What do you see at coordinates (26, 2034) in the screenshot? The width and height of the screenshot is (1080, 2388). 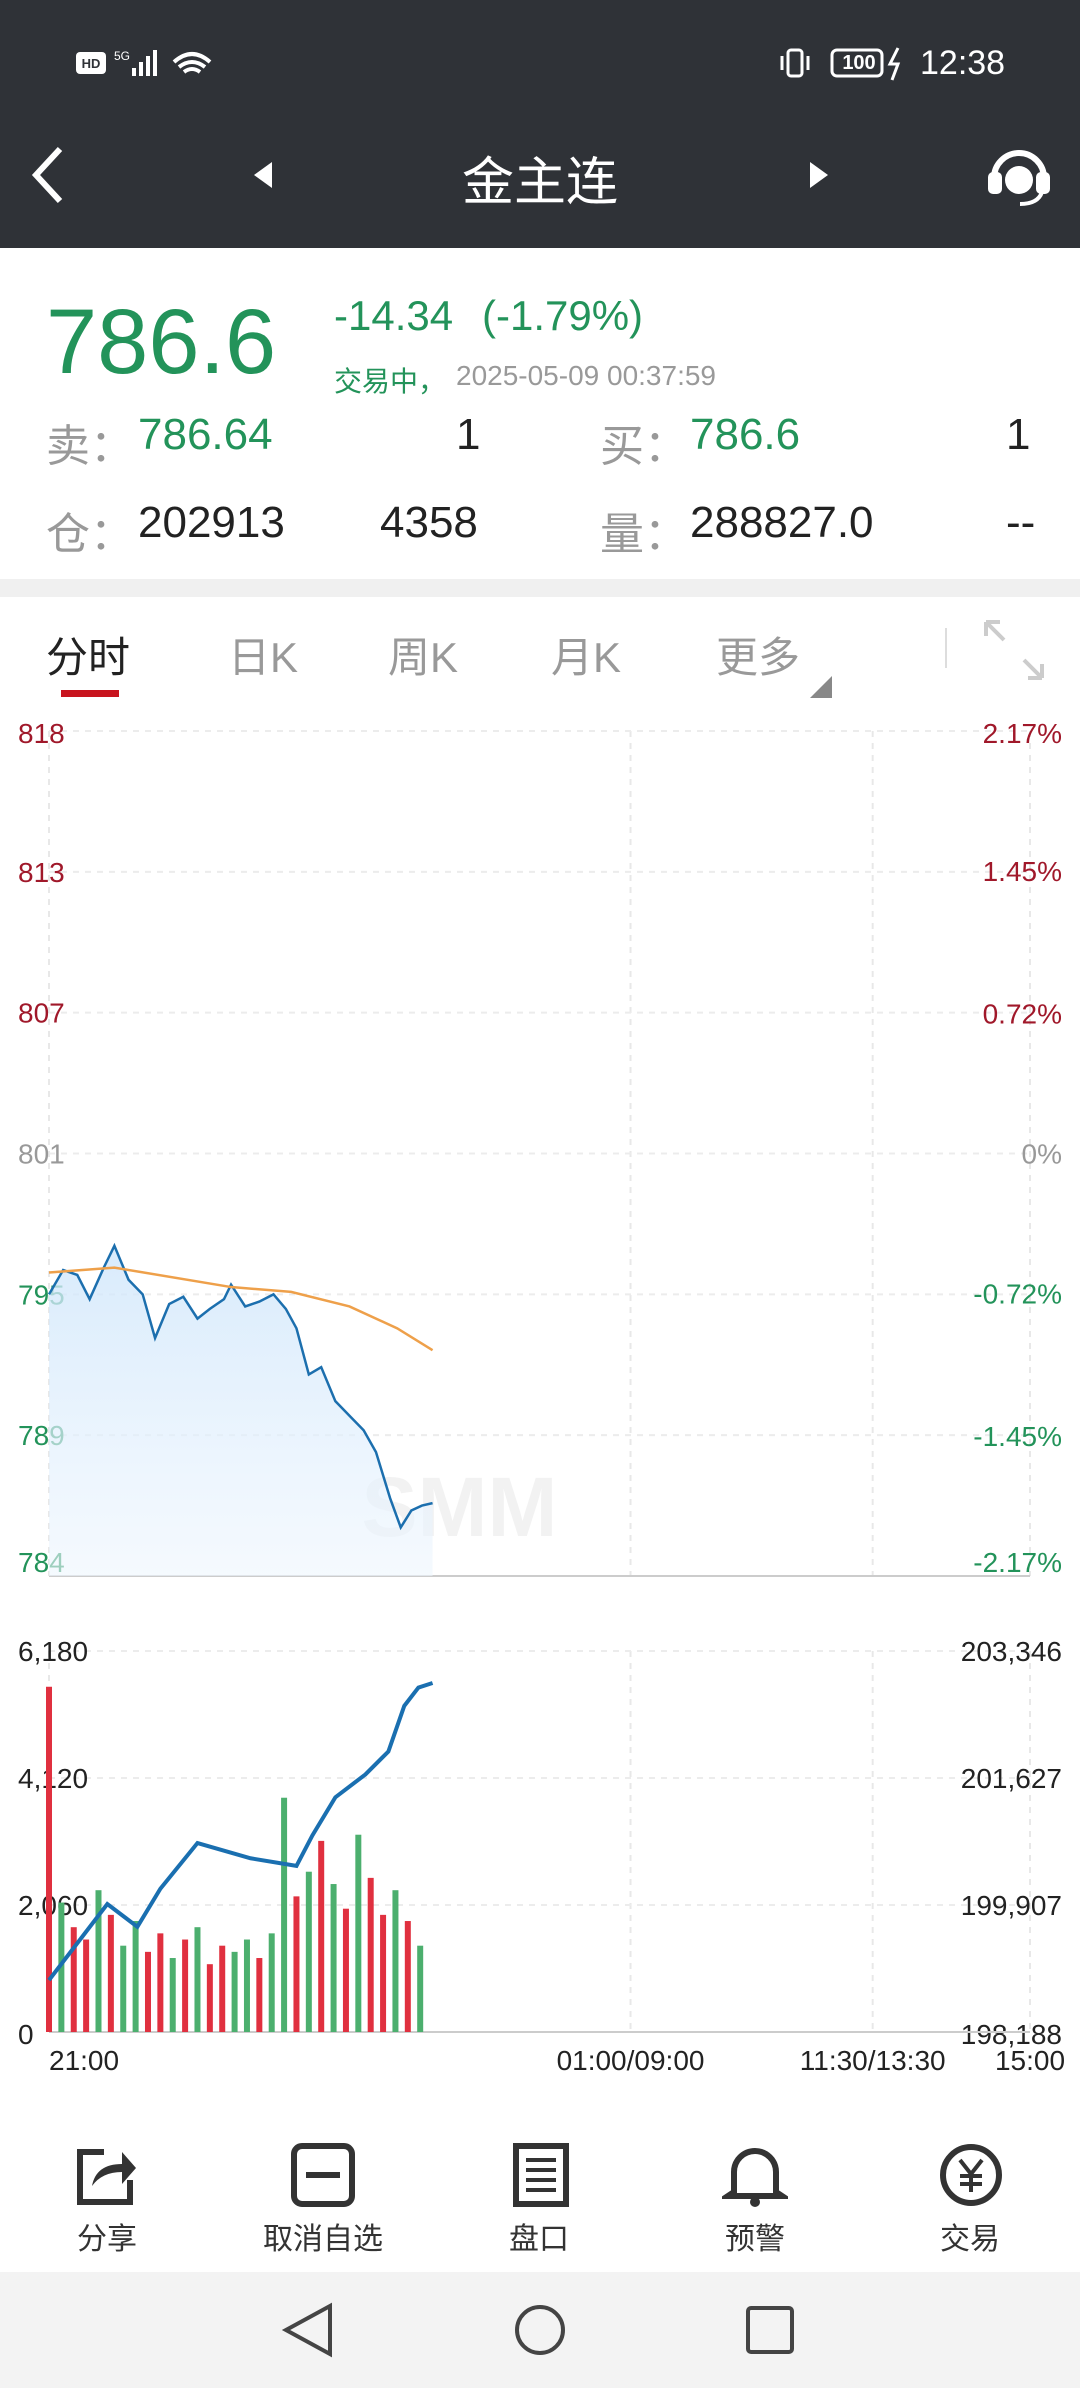 I see `y-tick-label: 0` at bounding box center [26, 2034].